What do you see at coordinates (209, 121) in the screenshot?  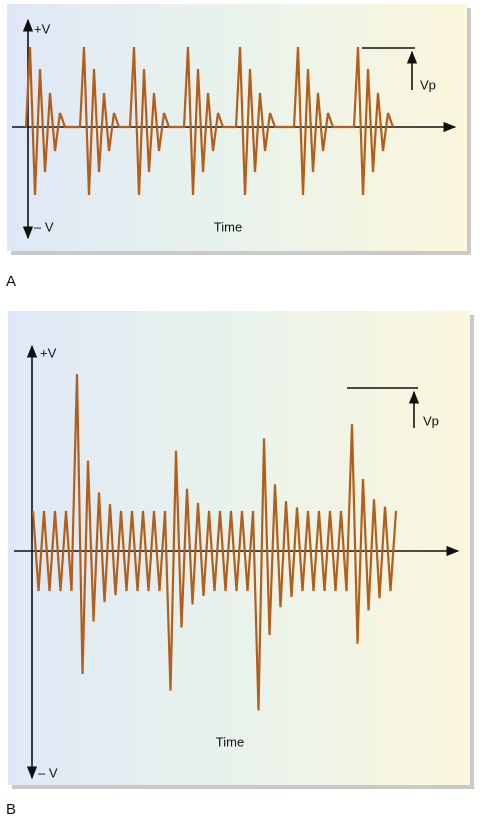 I see `waveform` at bounding box center [209, 121].